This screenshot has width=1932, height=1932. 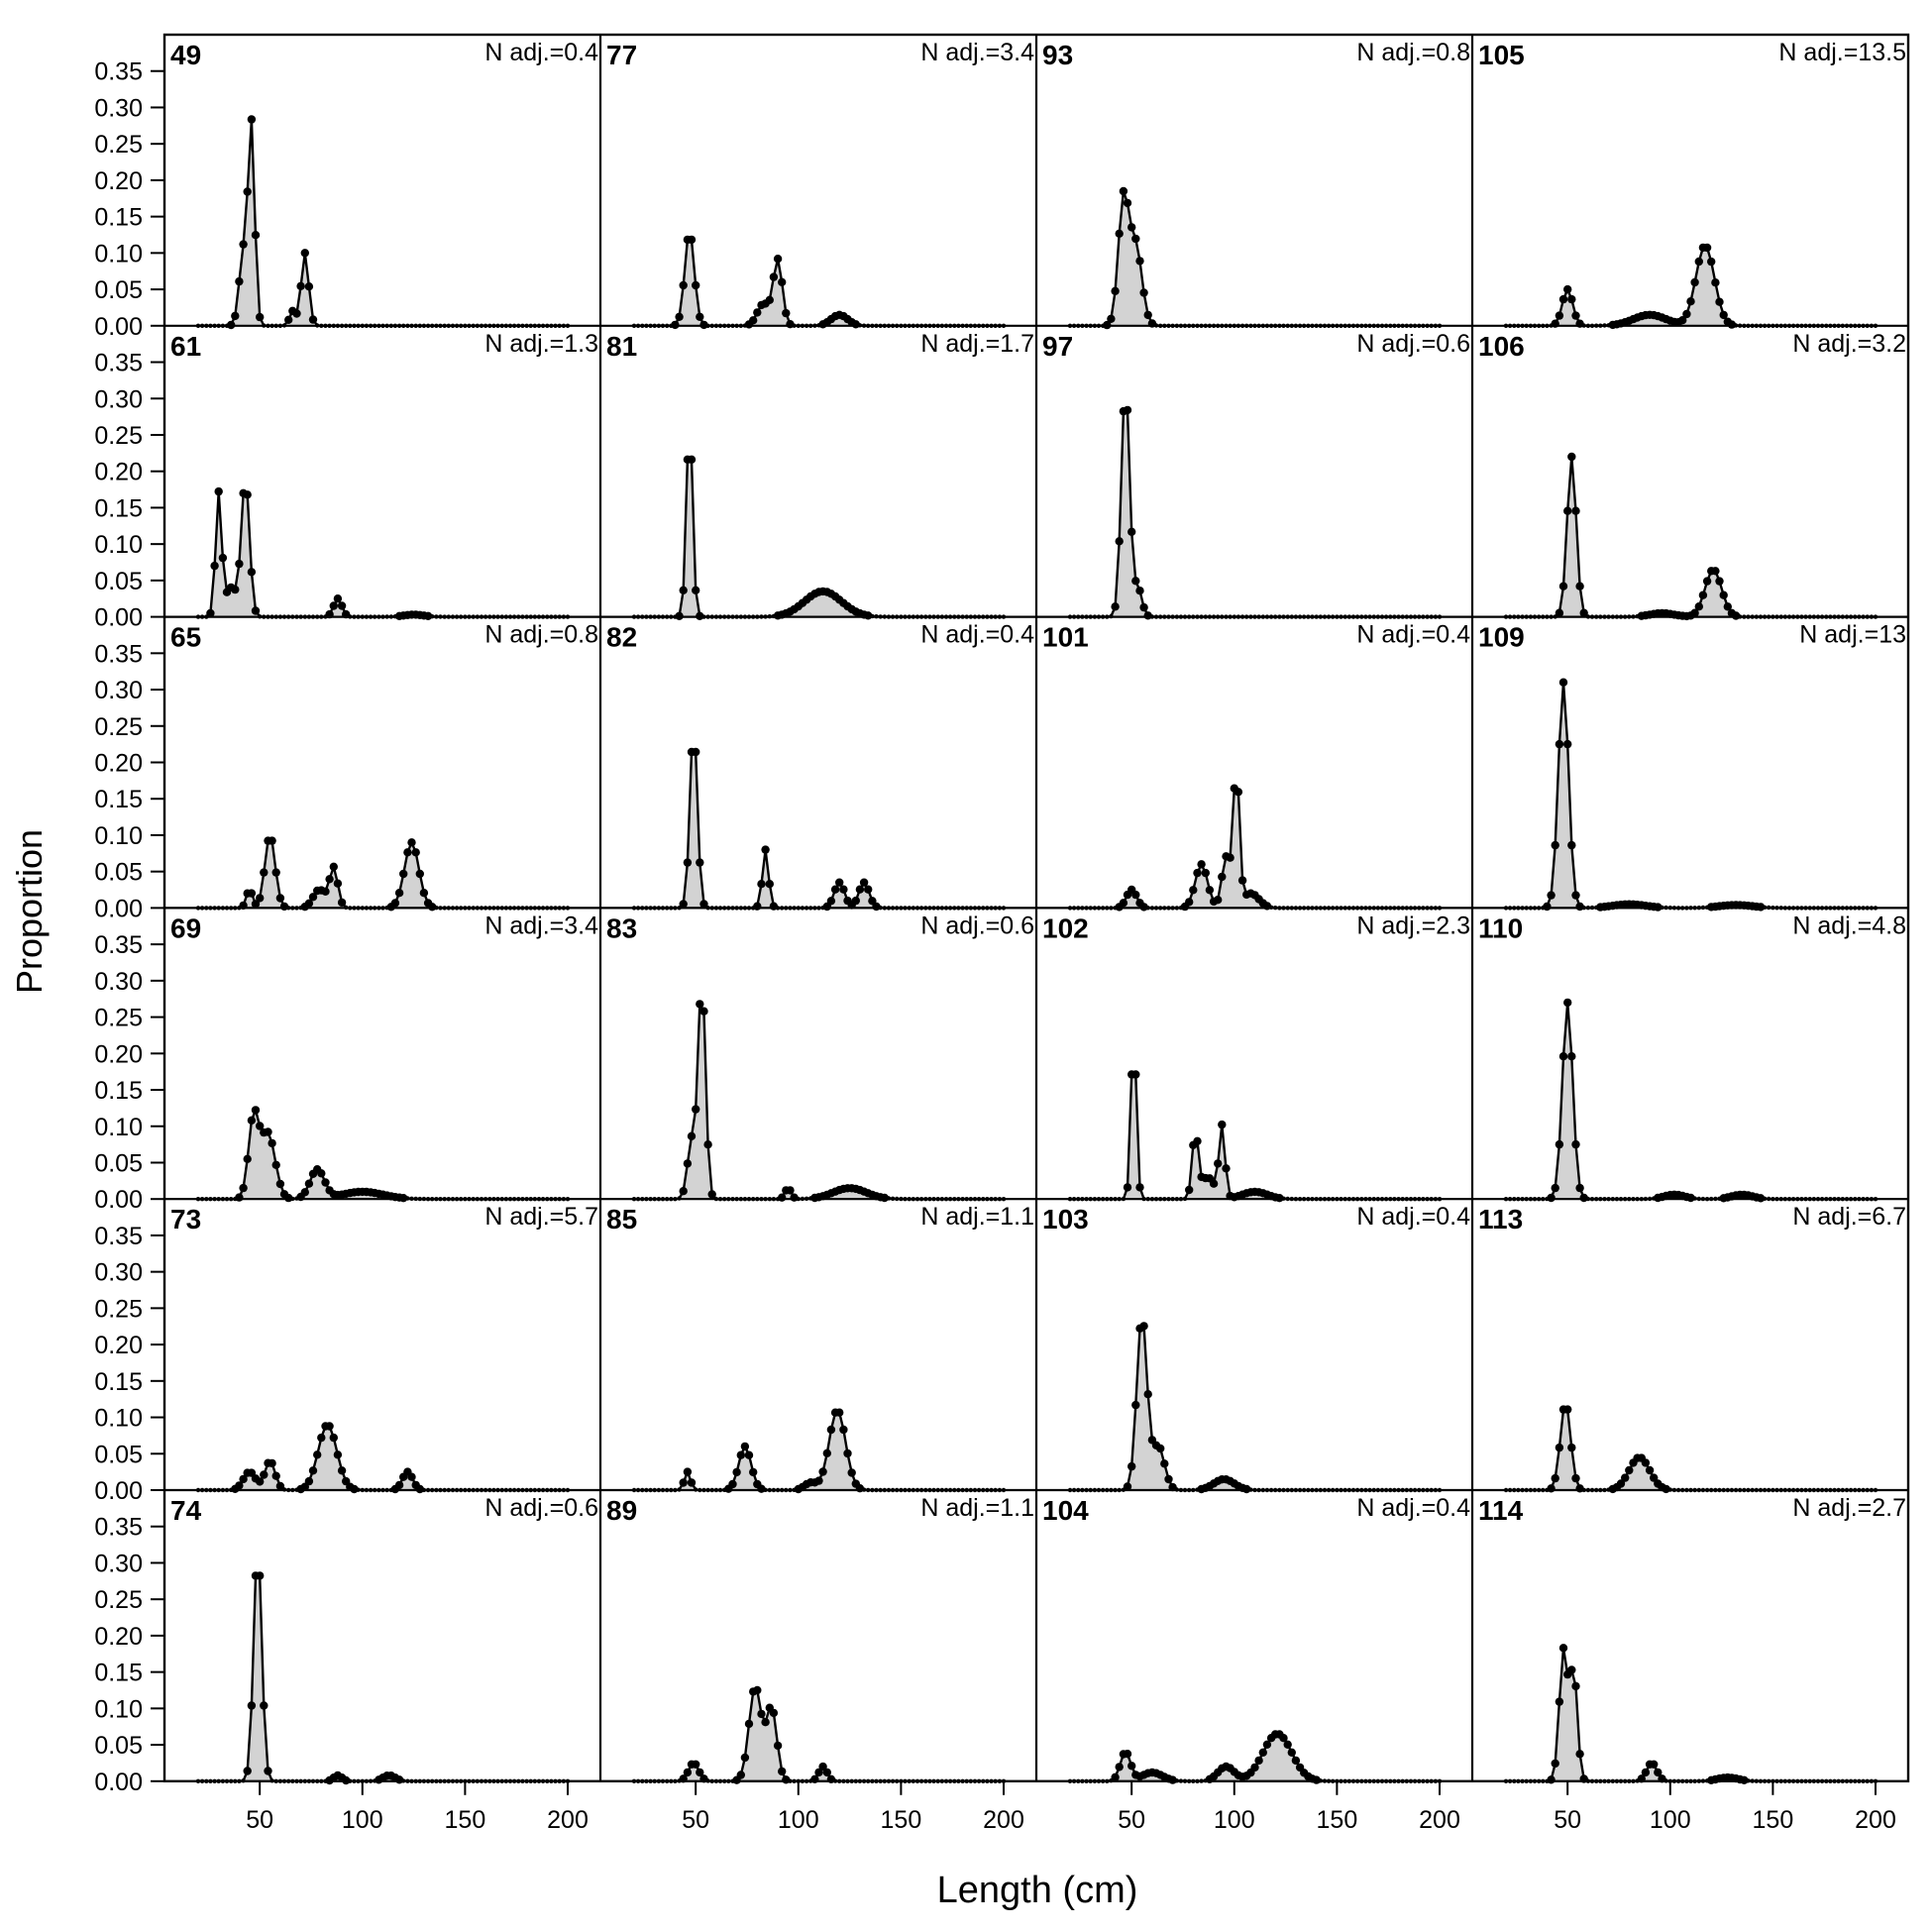 What do you see at coordinates (621, 346) in the screenshot?
I see `panel-label: 81` at bounding box center [621, 346].